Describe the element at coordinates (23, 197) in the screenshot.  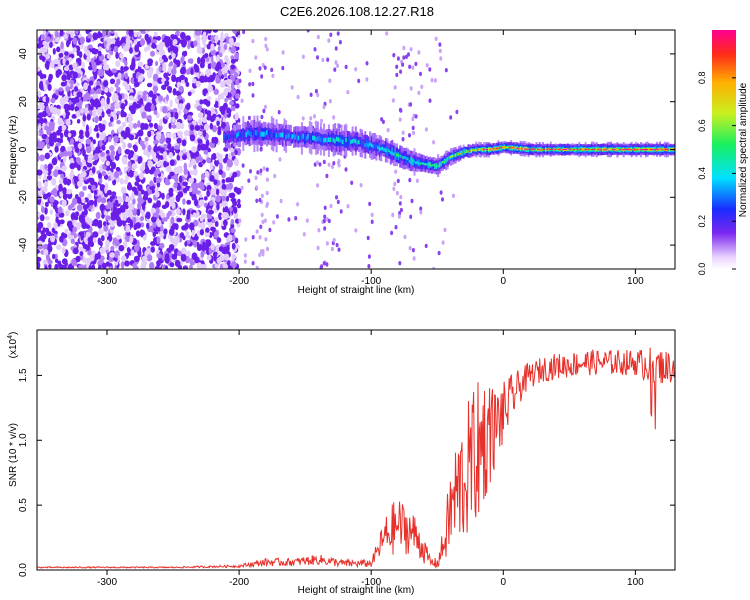
I see `y-tick-label: -20` at that location.